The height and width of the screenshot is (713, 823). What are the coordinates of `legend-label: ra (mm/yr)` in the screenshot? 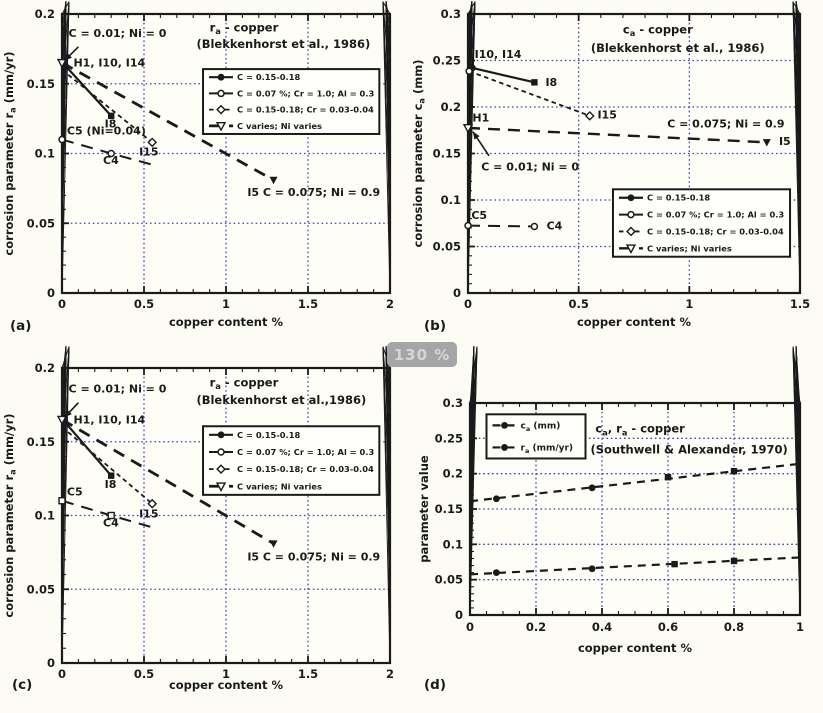 It's located at (547, 449).